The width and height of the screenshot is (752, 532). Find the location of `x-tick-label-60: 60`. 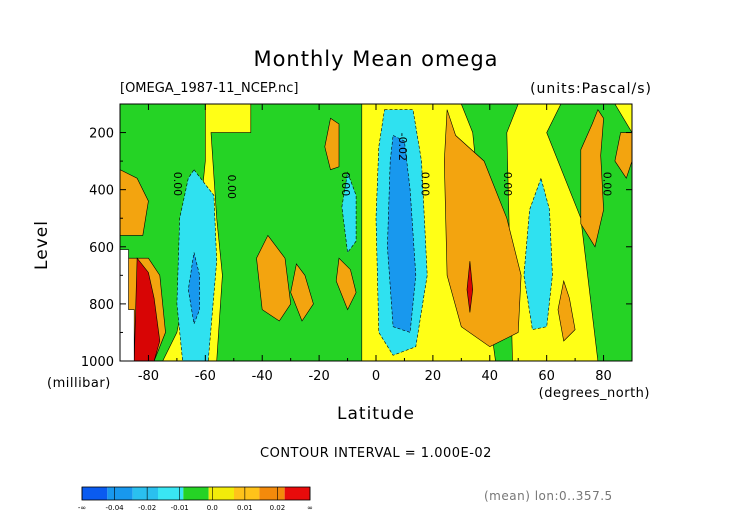

x-tick-label-60: 60 is located at coordinates (546, 376).